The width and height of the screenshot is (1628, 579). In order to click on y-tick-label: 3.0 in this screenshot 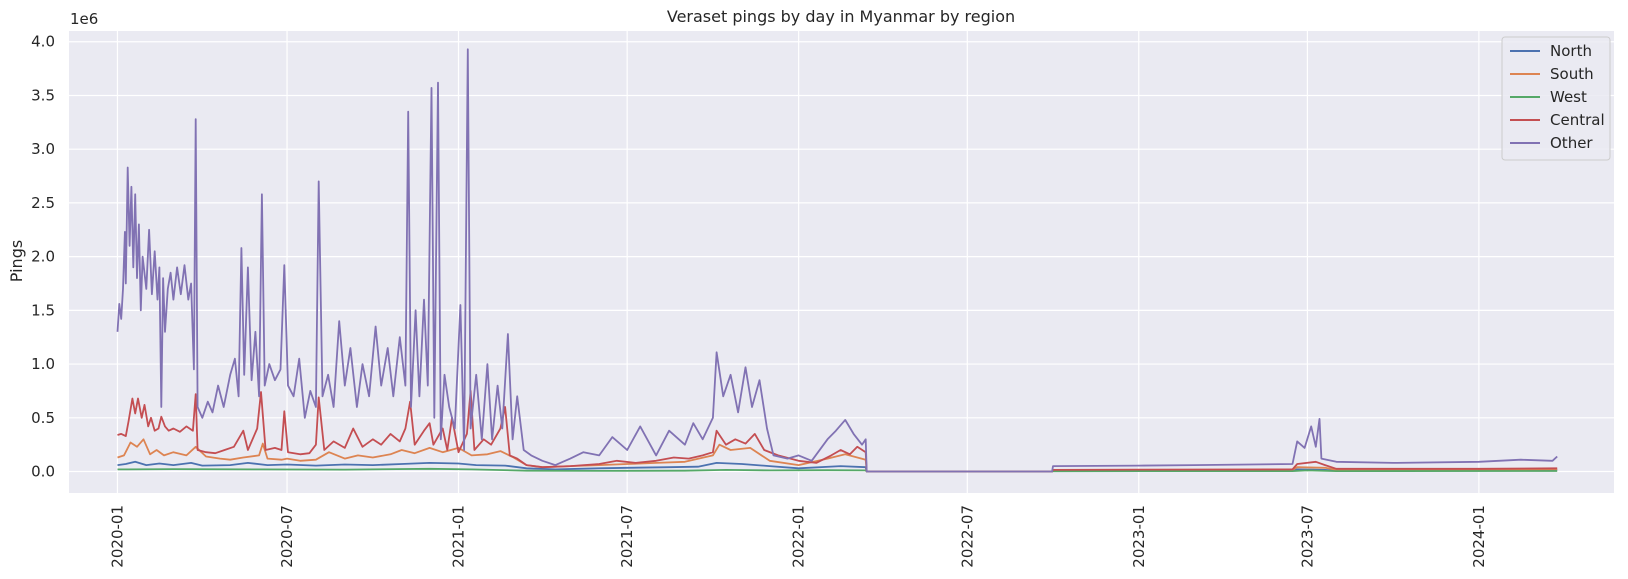, I will do `click(43, 149)`.